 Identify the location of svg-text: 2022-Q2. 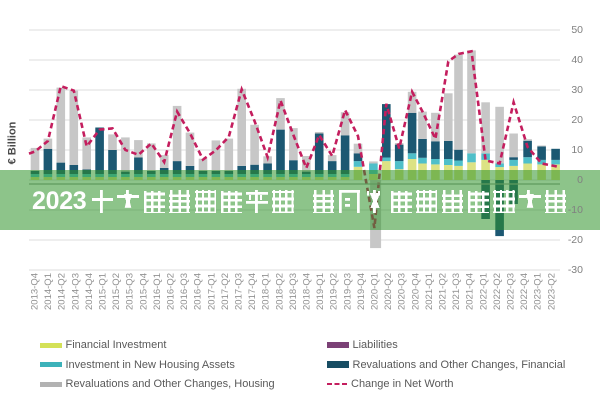
(497, 291).